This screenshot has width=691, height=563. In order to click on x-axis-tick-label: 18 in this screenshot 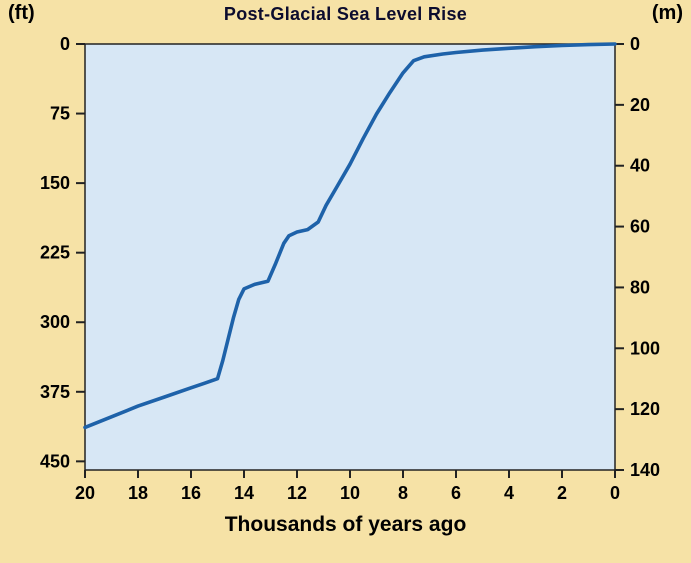, I will do `click(138, 493)`.